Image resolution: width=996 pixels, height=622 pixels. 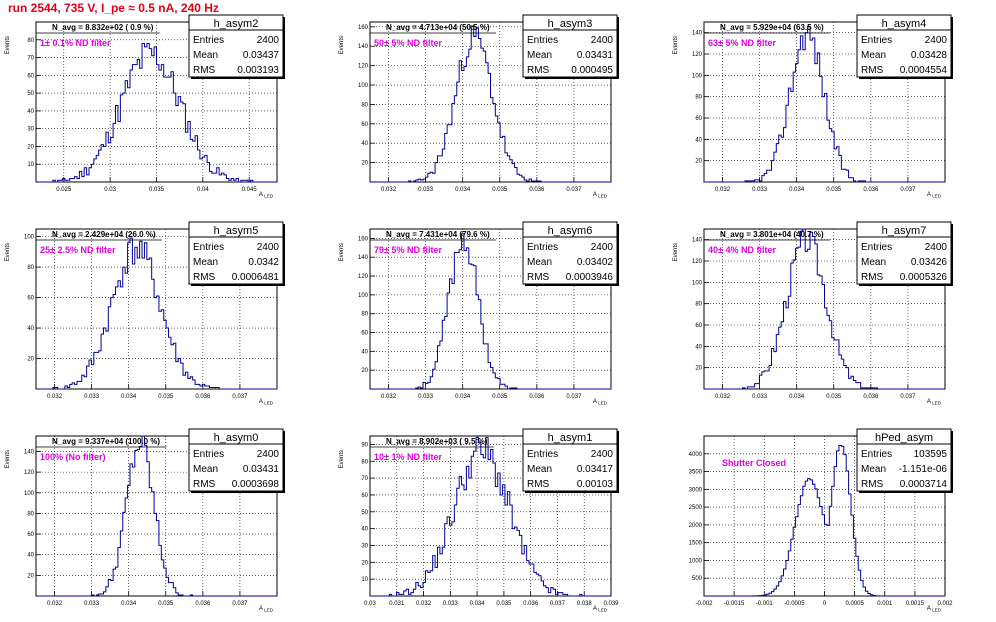 I want to click on histogram-title: h_asym7, so click(x=904, y=231).